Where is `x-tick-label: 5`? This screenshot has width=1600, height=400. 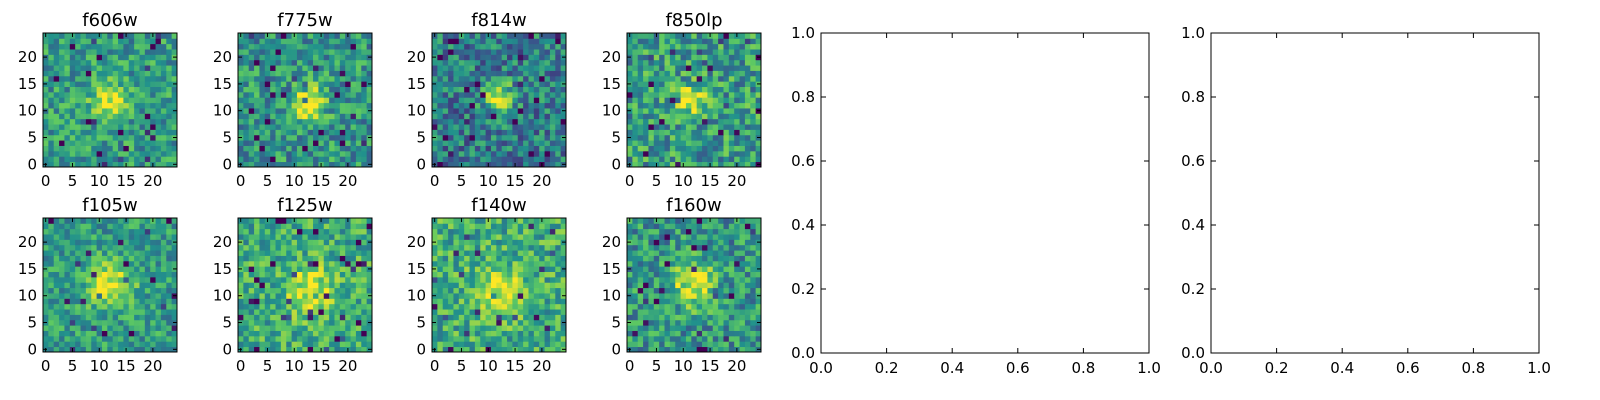 x-tick-label: 5 is located at coordinates (73, 181).